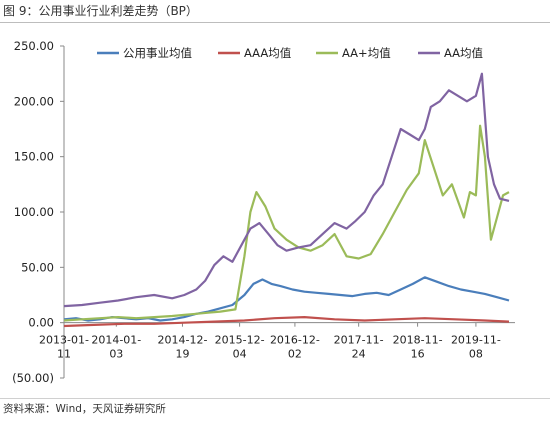  Describe the element at coordinates (295, 354) in the screenshot. I see `x-tick-label: 02` at that location.